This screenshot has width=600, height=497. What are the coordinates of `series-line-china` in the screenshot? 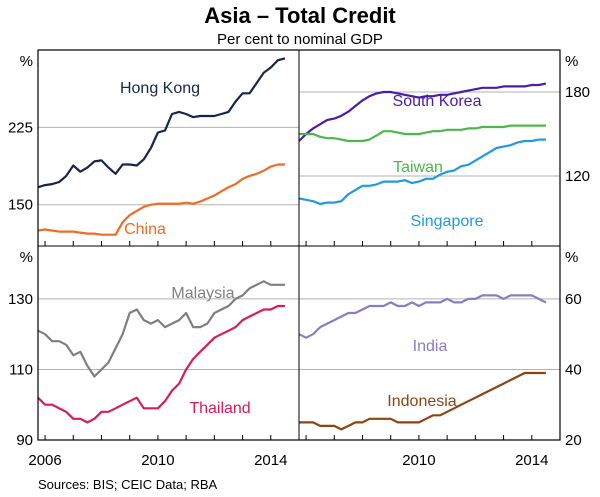 It's located at (161, 199).